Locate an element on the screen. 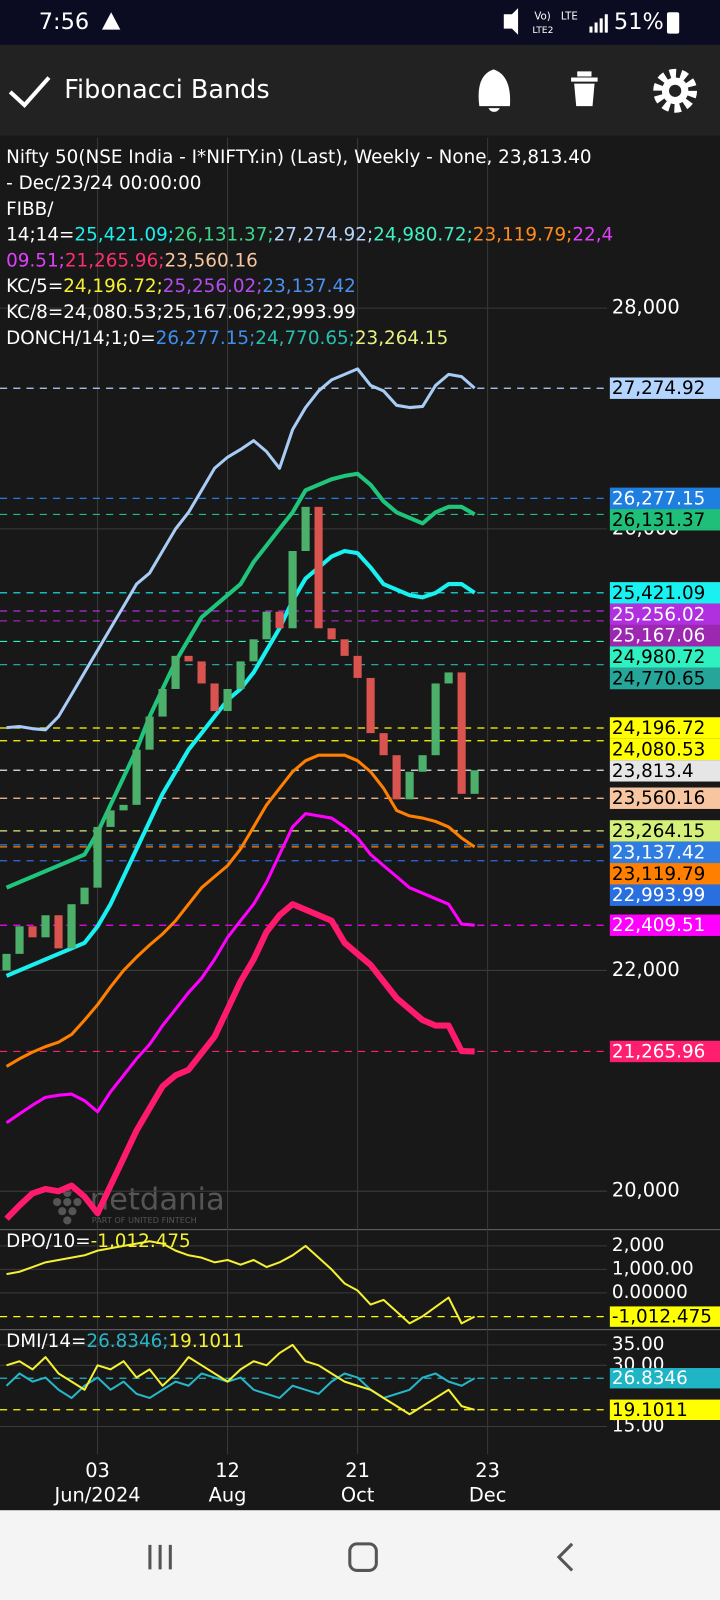 The height and width of the screenshot is (1600, 720). legend-text: DONCH/14;1;0= is located at coordinates (81, 338).